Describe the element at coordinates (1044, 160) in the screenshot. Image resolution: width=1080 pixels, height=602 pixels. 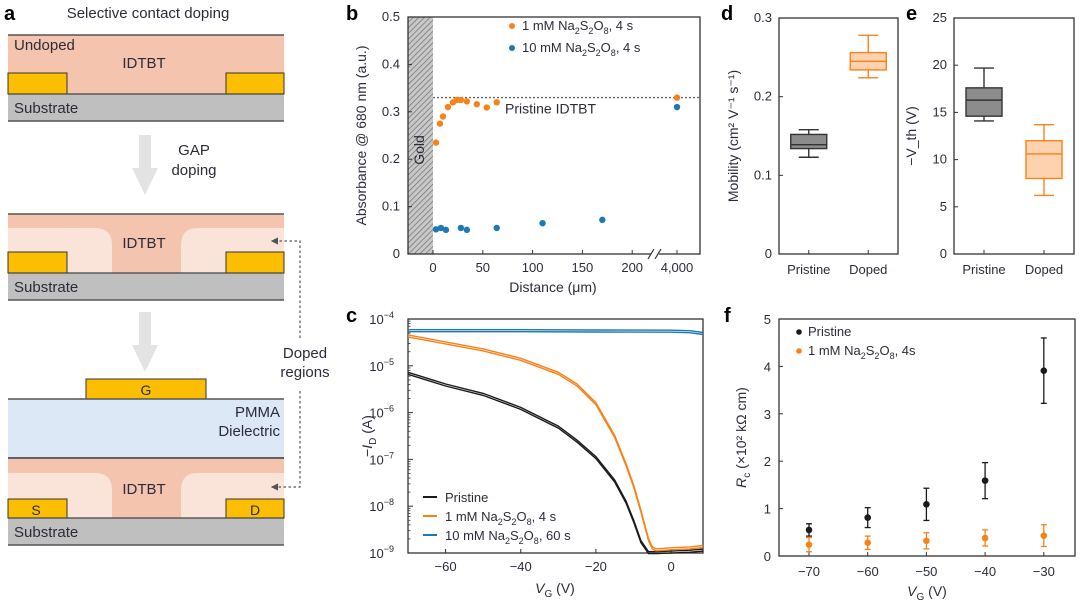
I see `box-e-doped` at that location.